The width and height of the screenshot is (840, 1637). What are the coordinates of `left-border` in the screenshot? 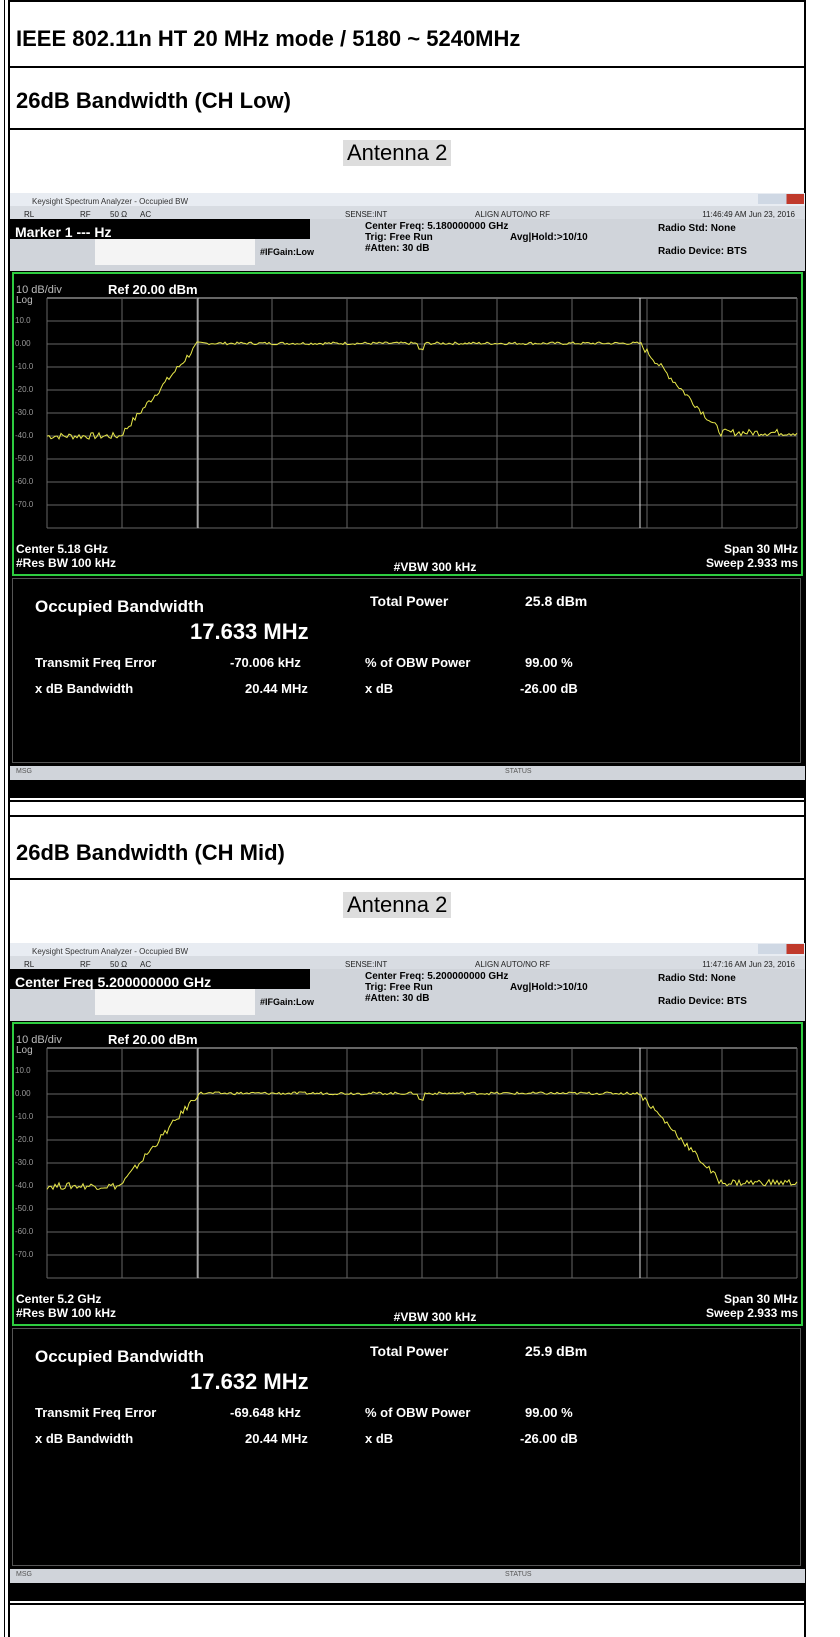 It's located at (9, 818).